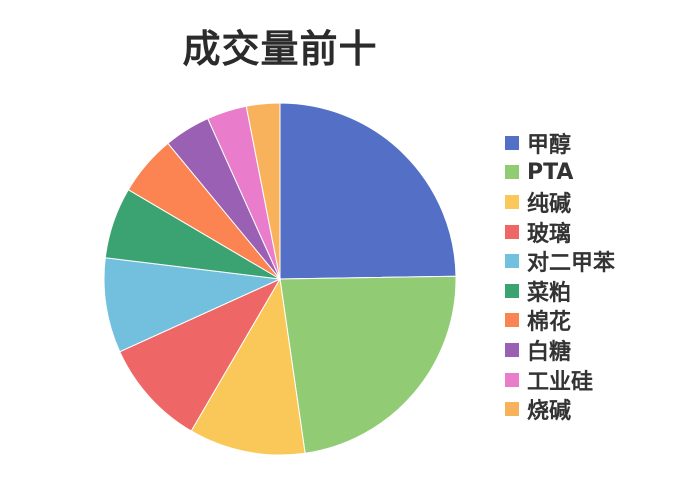  What do you see at coordinates (550, 172) in the screenshot?
I see `legend-label: PTA` at bounding box center [550, 172].